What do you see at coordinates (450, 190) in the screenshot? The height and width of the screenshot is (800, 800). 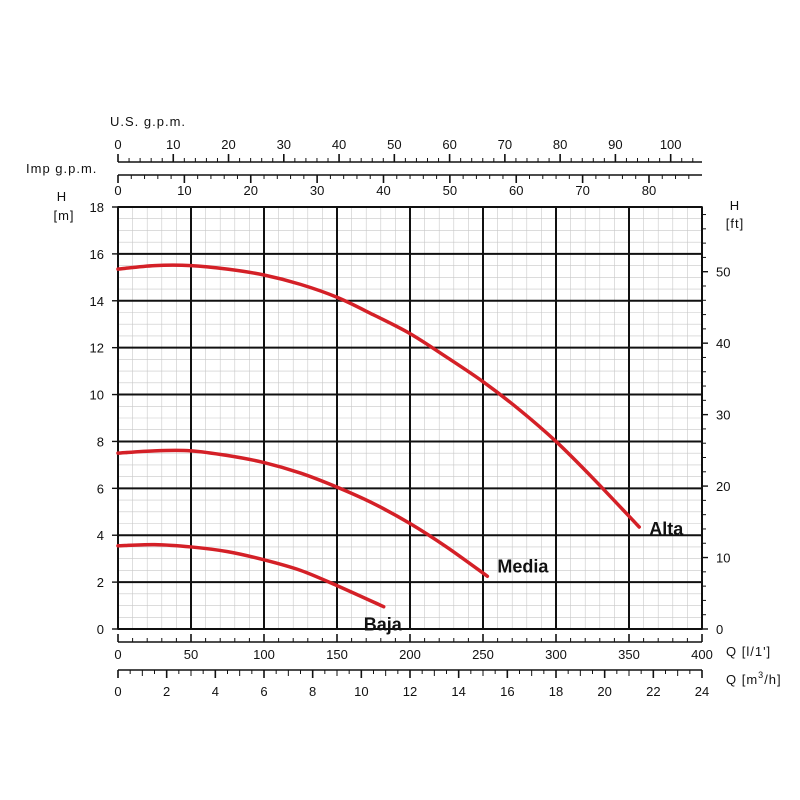 I see `top-imp-axis-tick-label: 50` at bounding box center [450, 190].